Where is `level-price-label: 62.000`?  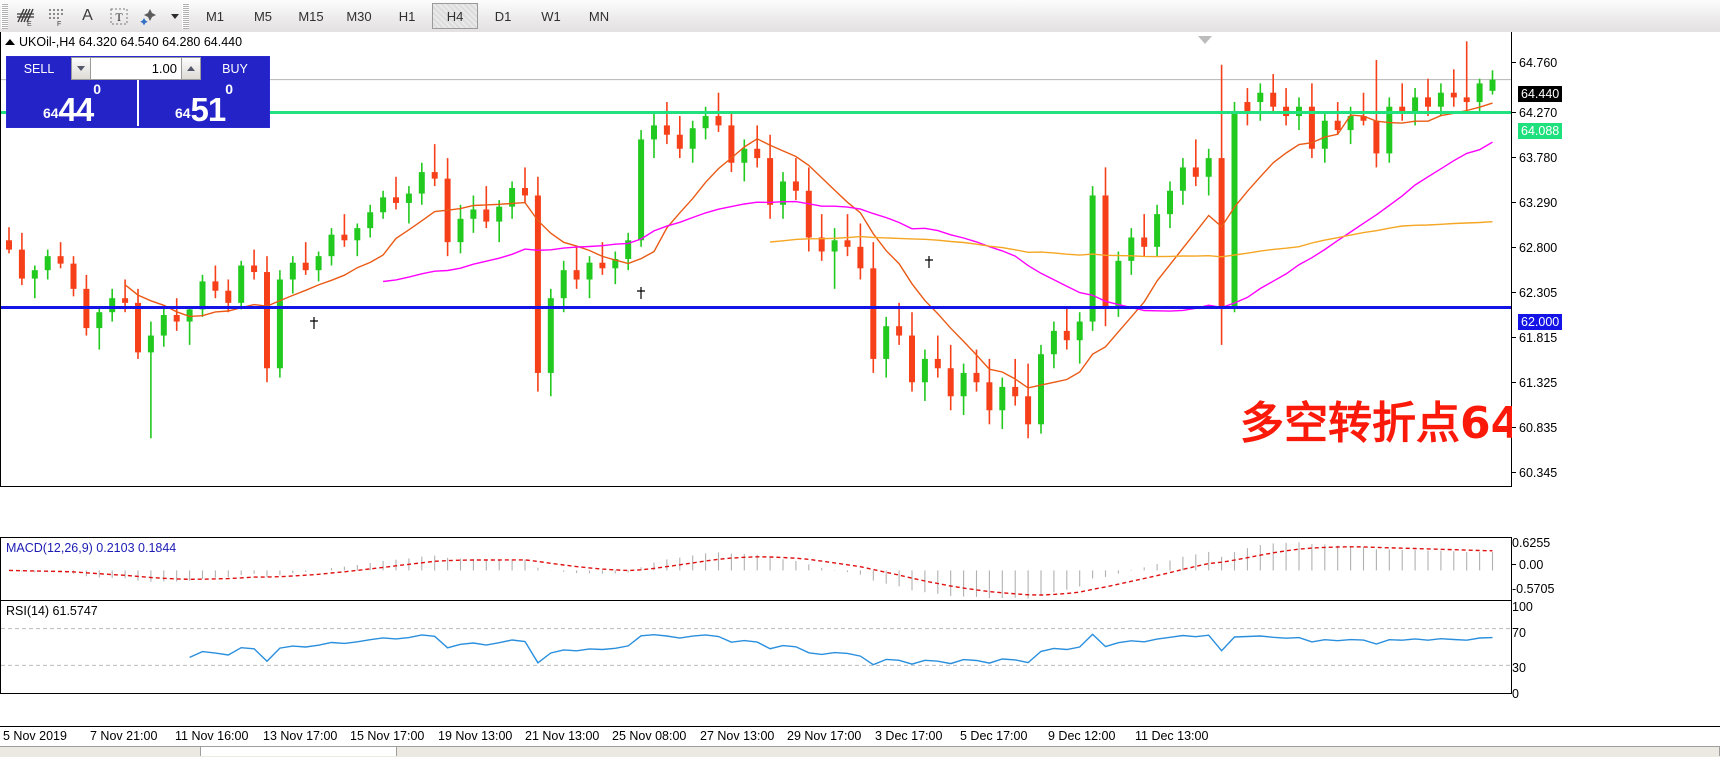 level-price-label: 62.000 is located at coordinates (1540, 322).